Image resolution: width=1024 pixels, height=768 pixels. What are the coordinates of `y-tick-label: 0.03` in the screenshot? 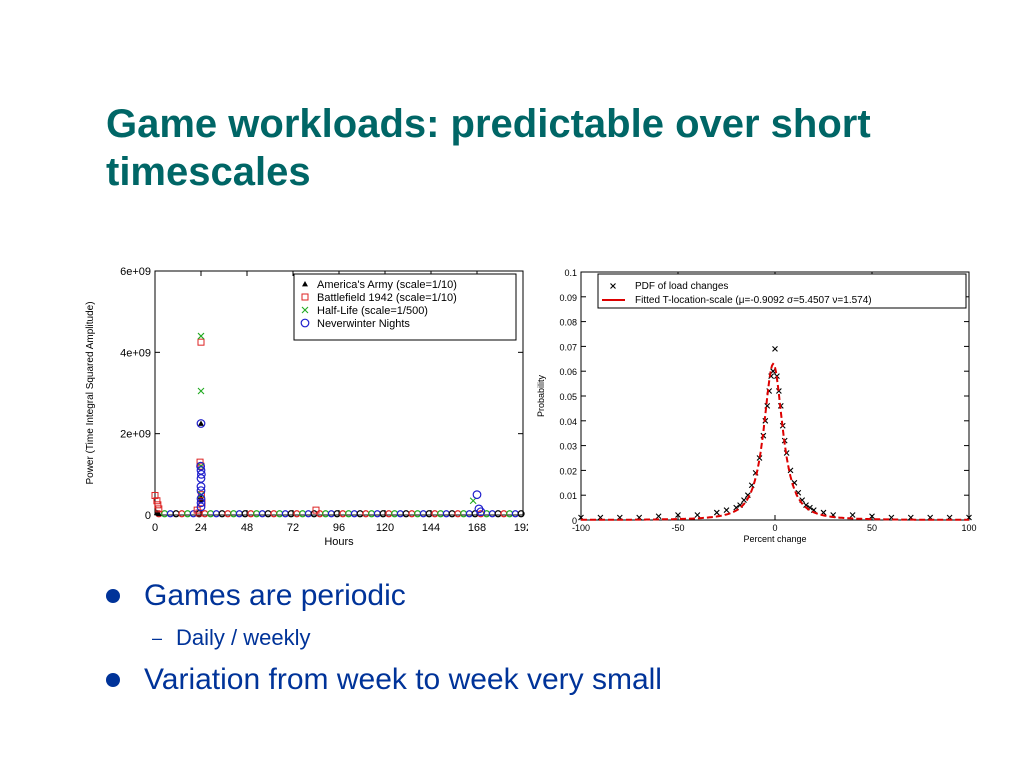 It's located at (568, 447).